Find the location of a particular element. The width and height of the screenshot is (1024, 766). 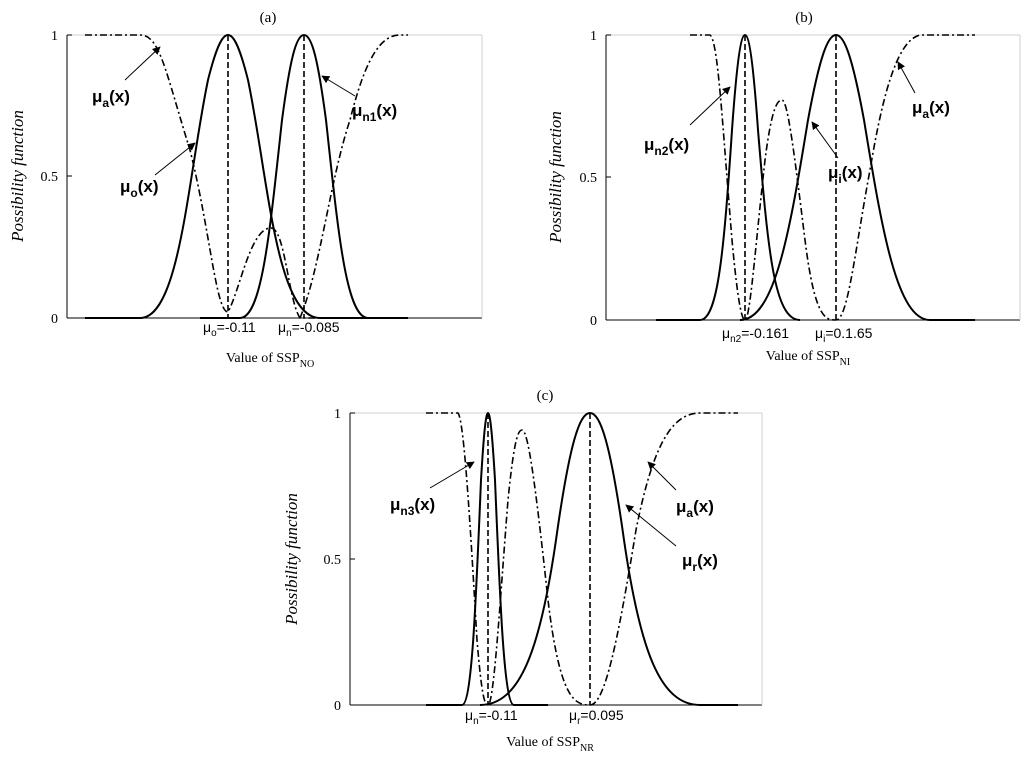

panel-b-ylabel: Possibility function is located at coordinates (555, 177).